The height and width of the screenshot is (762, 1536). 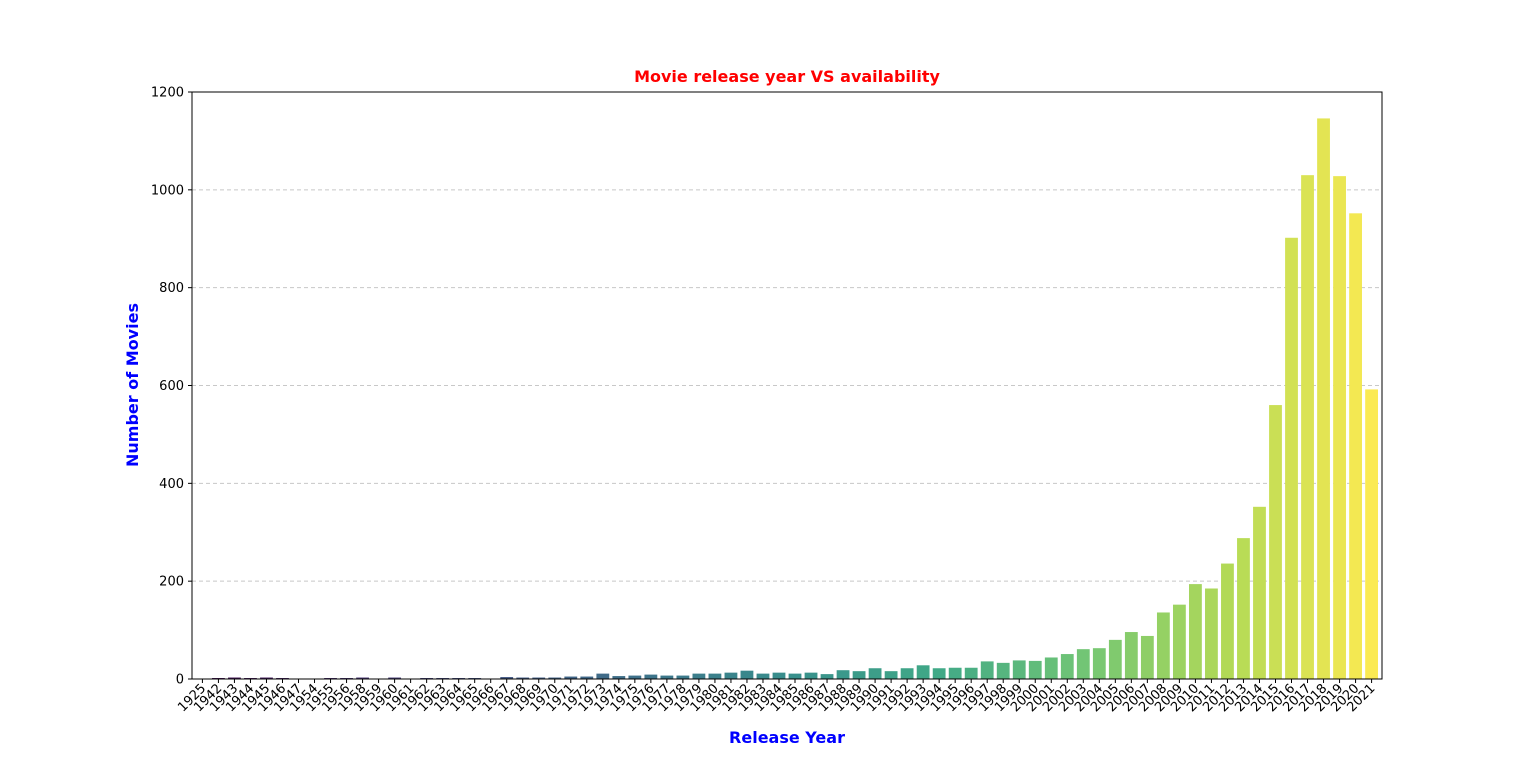 I want to click on y-axis-label: Number of Movies, so click(x=132, y=385).